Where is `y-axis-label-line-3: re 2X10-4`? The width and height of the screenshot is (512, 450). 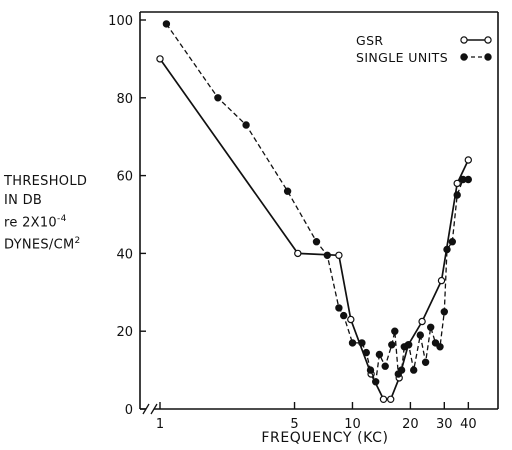
y-axis-label-line-3: re 2X10-4 is located at coordinates (35, 222).